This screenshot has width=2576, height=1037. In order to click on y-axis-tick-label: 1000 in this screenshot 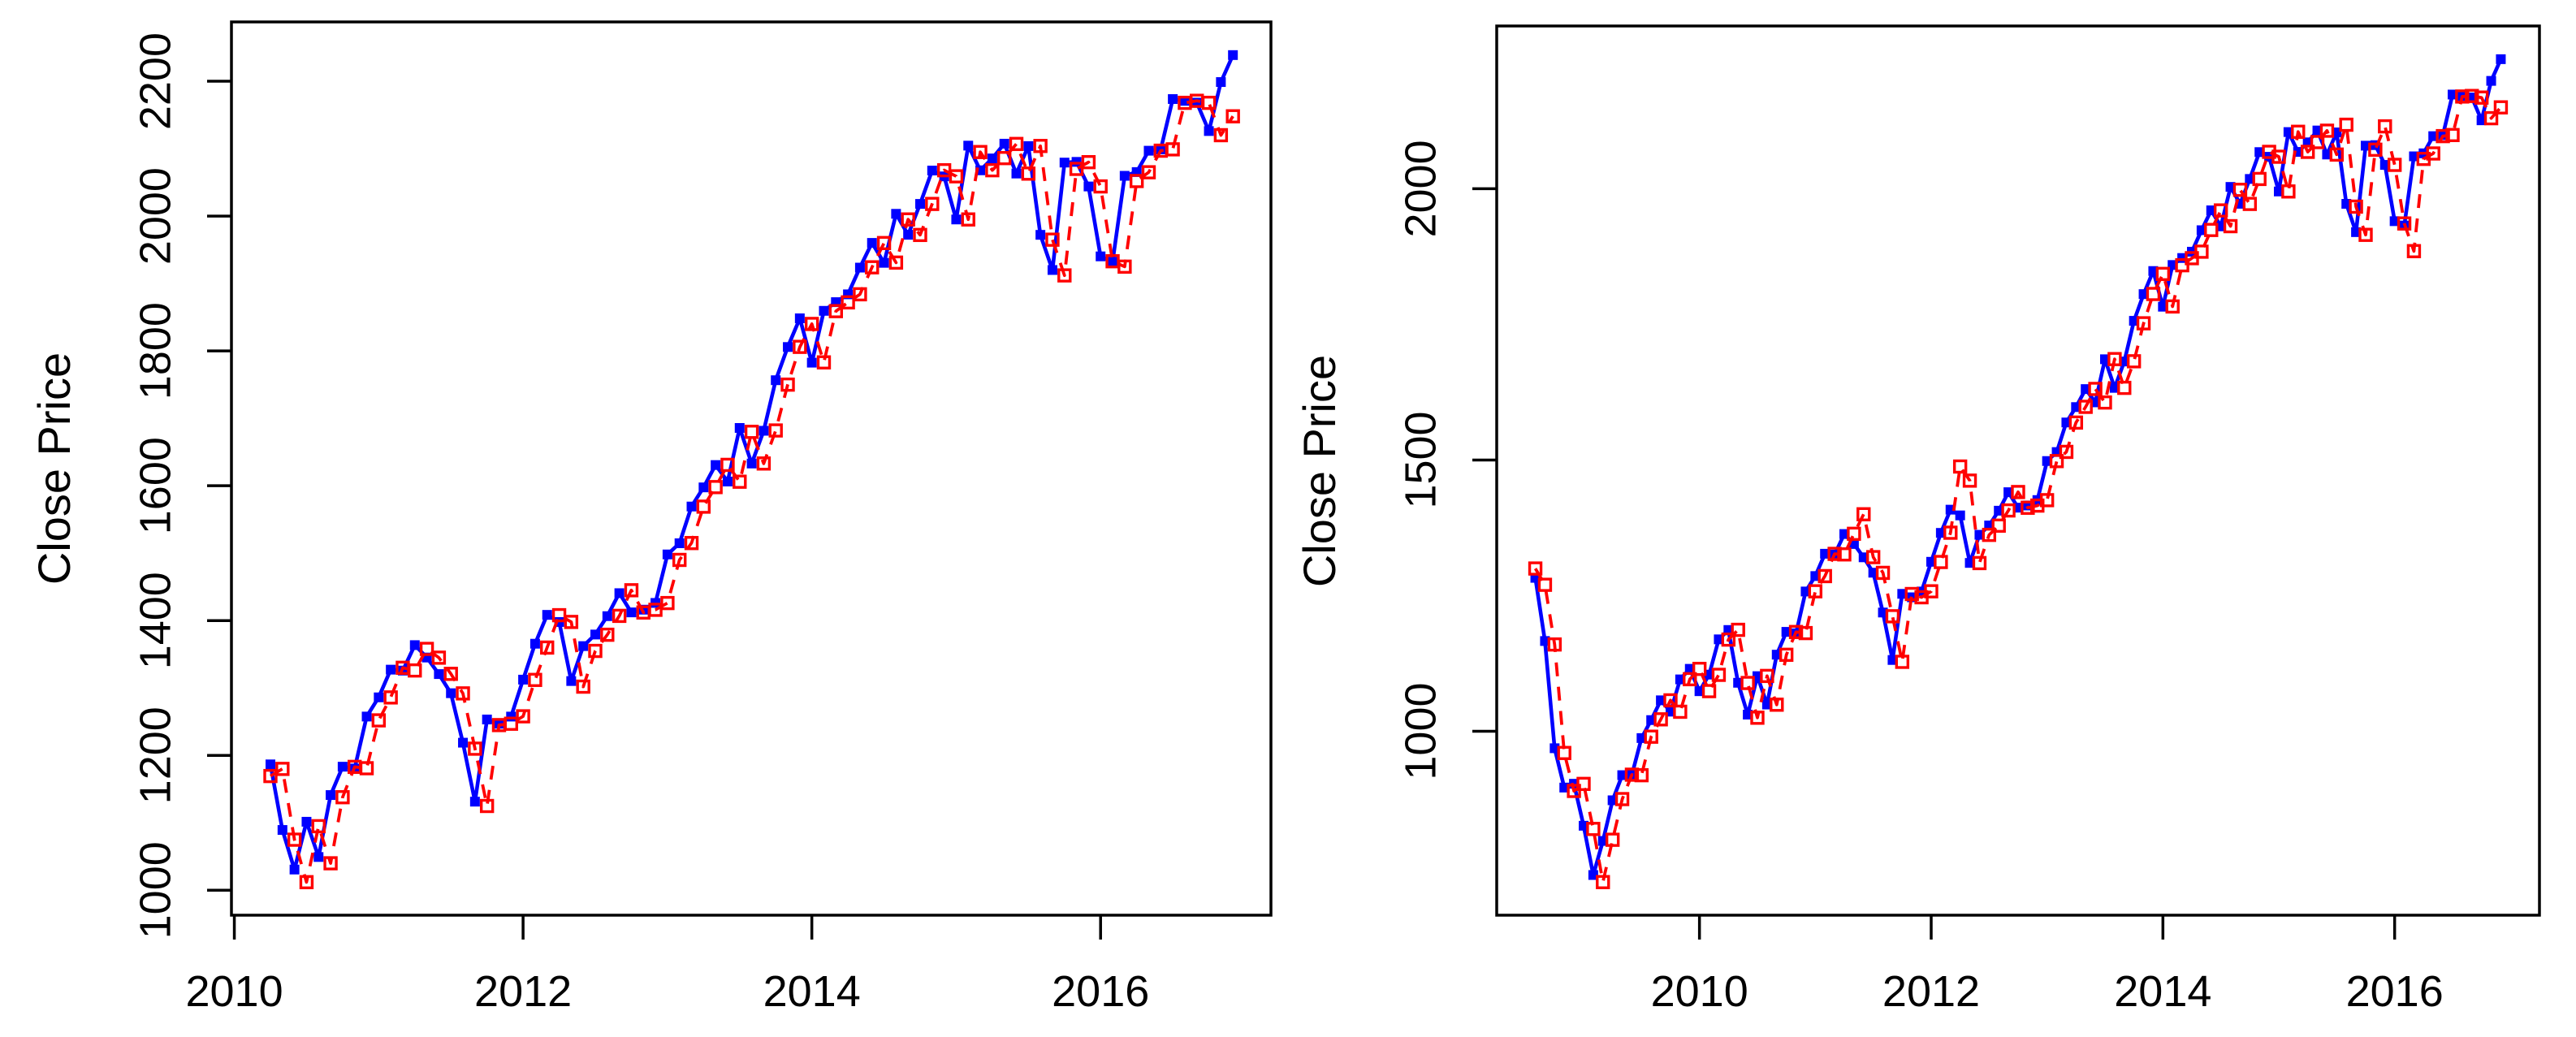, I will do `click(1420, 731)`.